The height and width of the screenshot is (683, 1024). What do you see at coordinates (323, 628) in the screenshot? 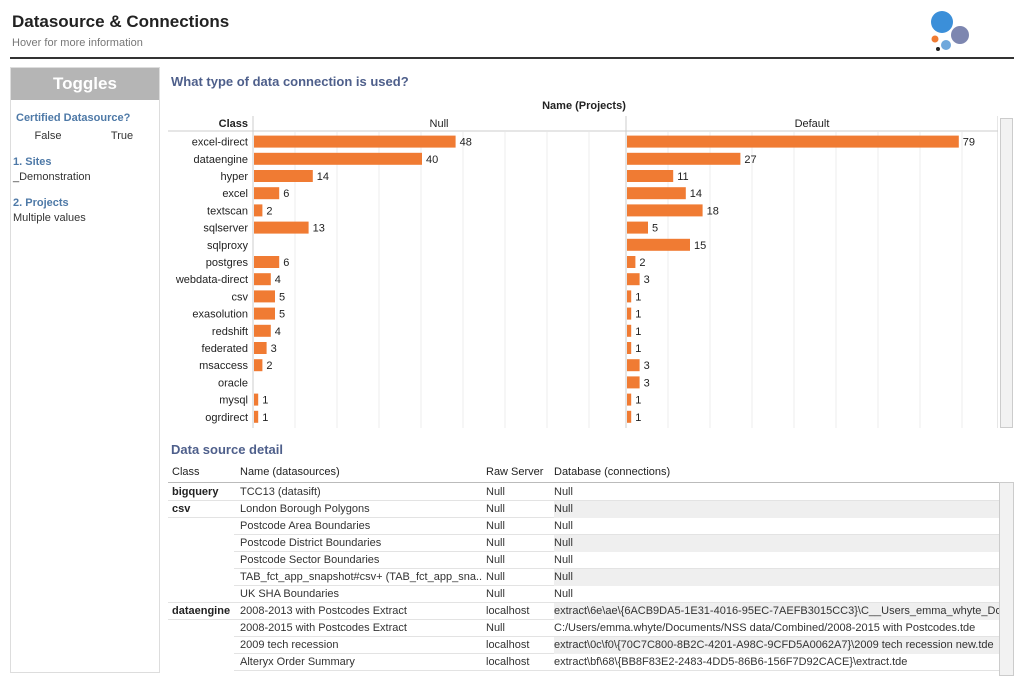
I see `datasource-name-cell: 2008-2015 with Postcodes Extract` at bounding box center [323, 628].